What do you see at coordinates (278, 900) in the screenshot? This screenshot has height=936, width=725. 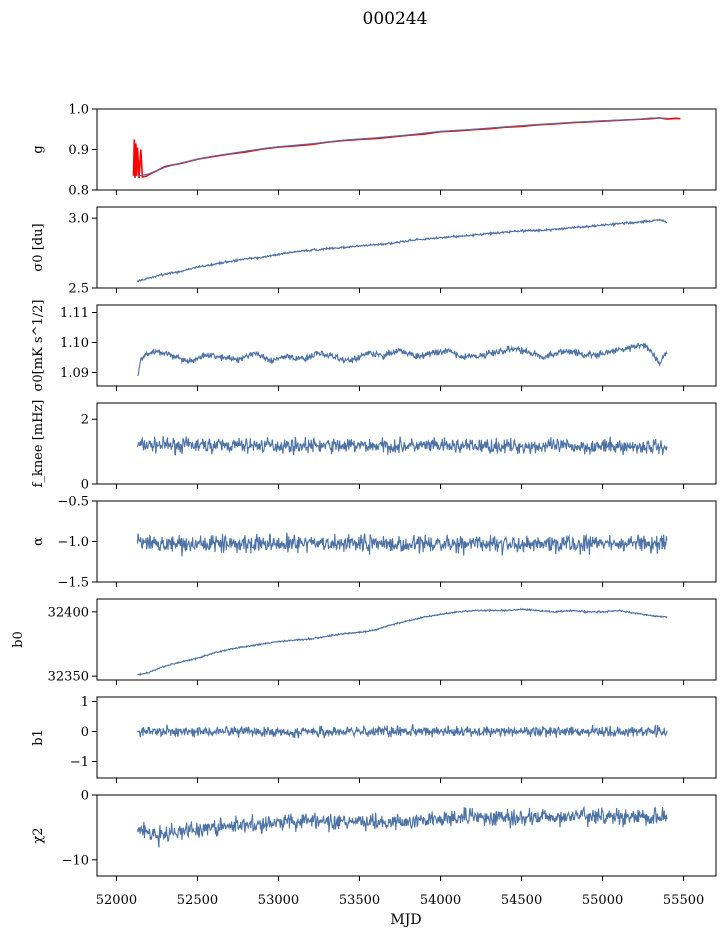 I see `x-tick-label: 53000` at bounding box center [278, 900].